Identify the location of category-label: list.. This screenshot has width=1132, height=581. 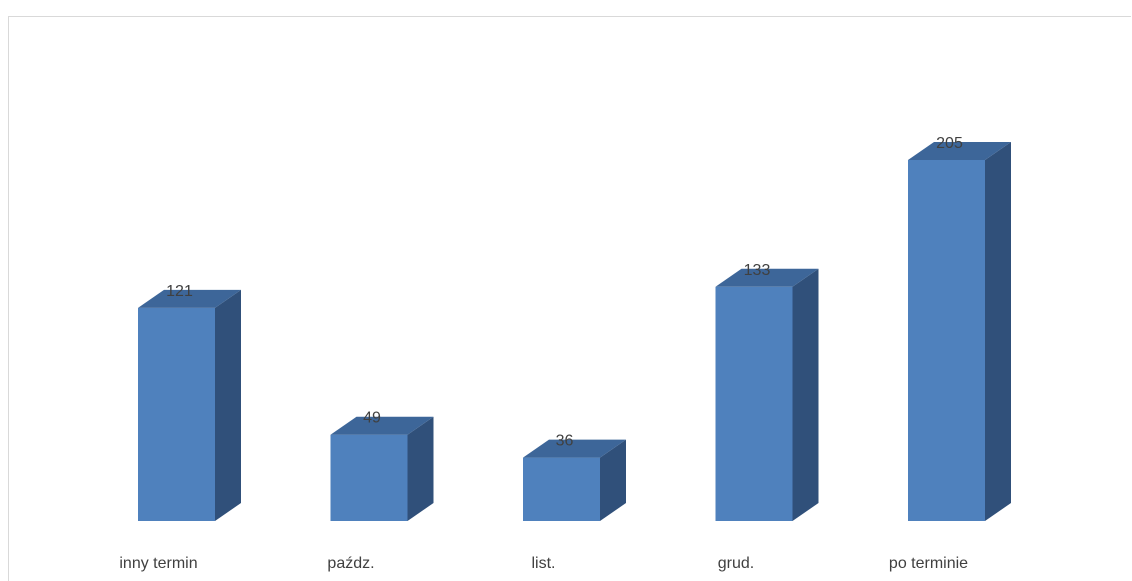
(544, 563).